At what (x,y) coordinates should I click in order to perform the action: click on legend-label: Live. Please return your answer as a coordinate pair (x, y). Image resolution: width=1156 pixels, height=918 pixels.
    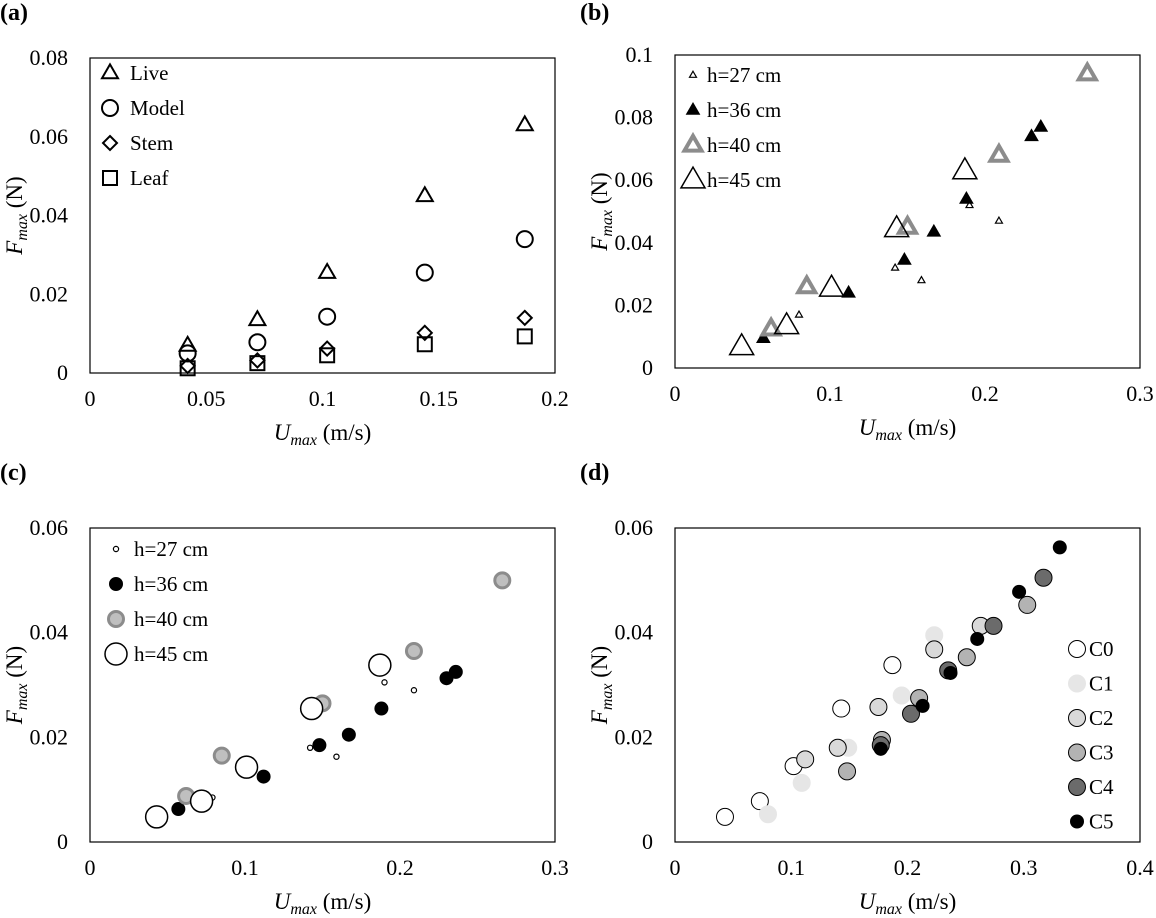
    Looking at the image, I should click on (149, 73).